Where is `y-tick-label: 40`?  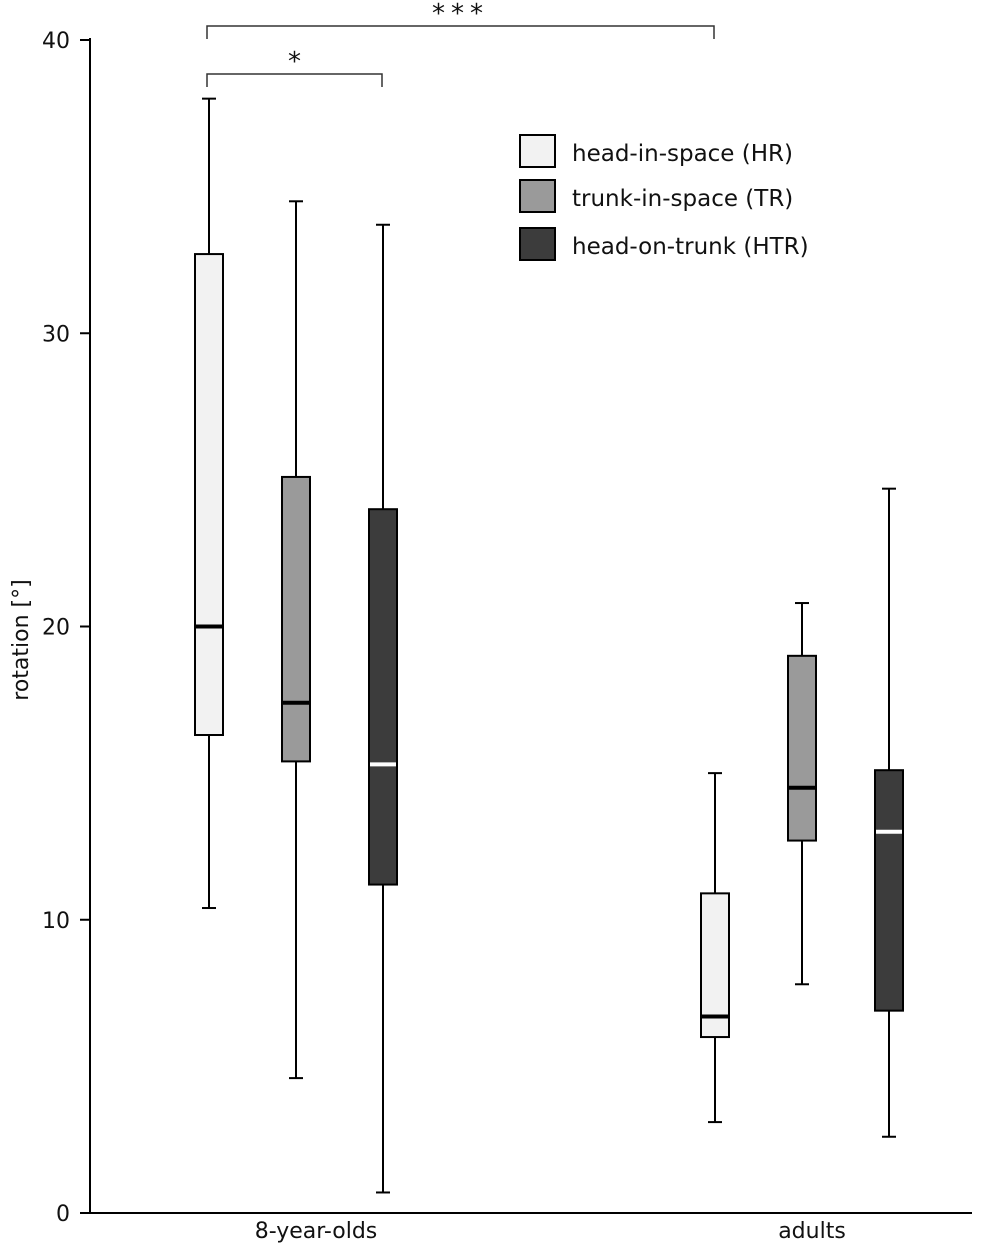
y-tick-label: 40 is located at coordinates (56, 41).